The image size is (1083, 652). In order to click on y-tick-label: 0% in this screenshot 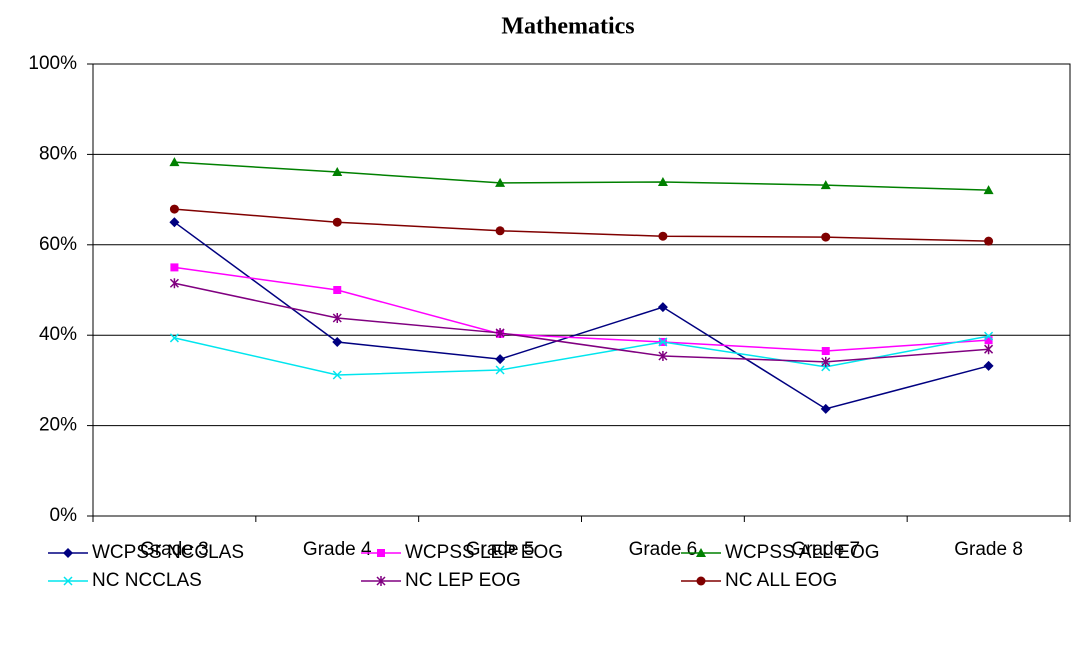, I will do `click(64, 515)`.